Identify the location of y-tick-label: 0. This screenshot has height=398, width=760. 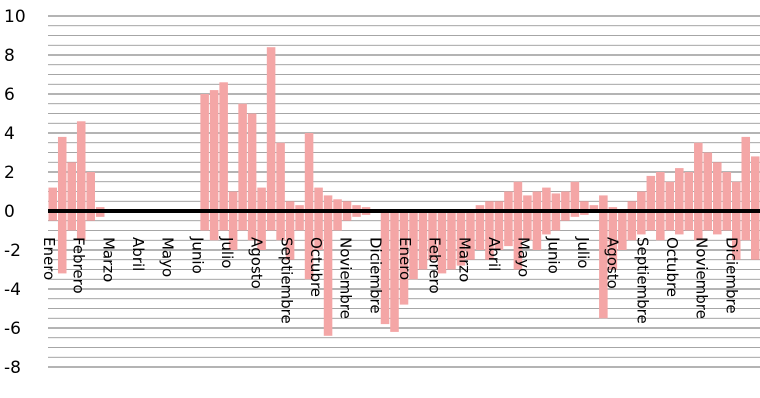
(9, 212).